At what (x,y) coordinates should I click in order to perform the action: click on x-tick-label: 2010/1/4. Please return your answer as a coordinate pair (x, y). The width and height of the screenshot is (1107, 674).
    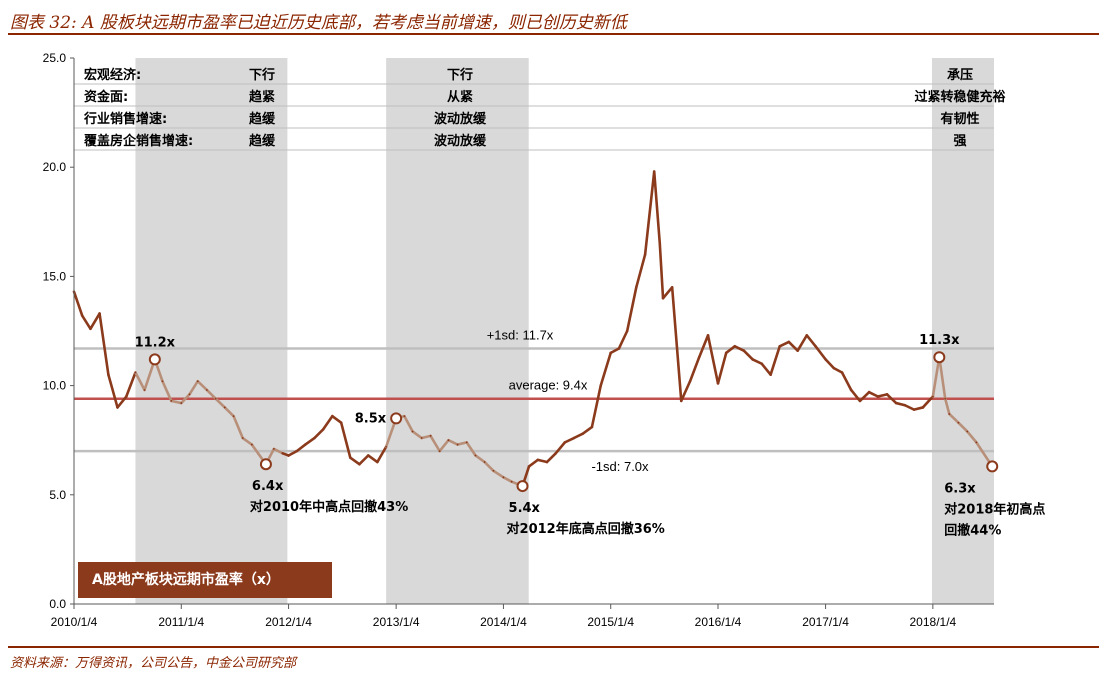
    Looking at the image, I should click on (74, 622).